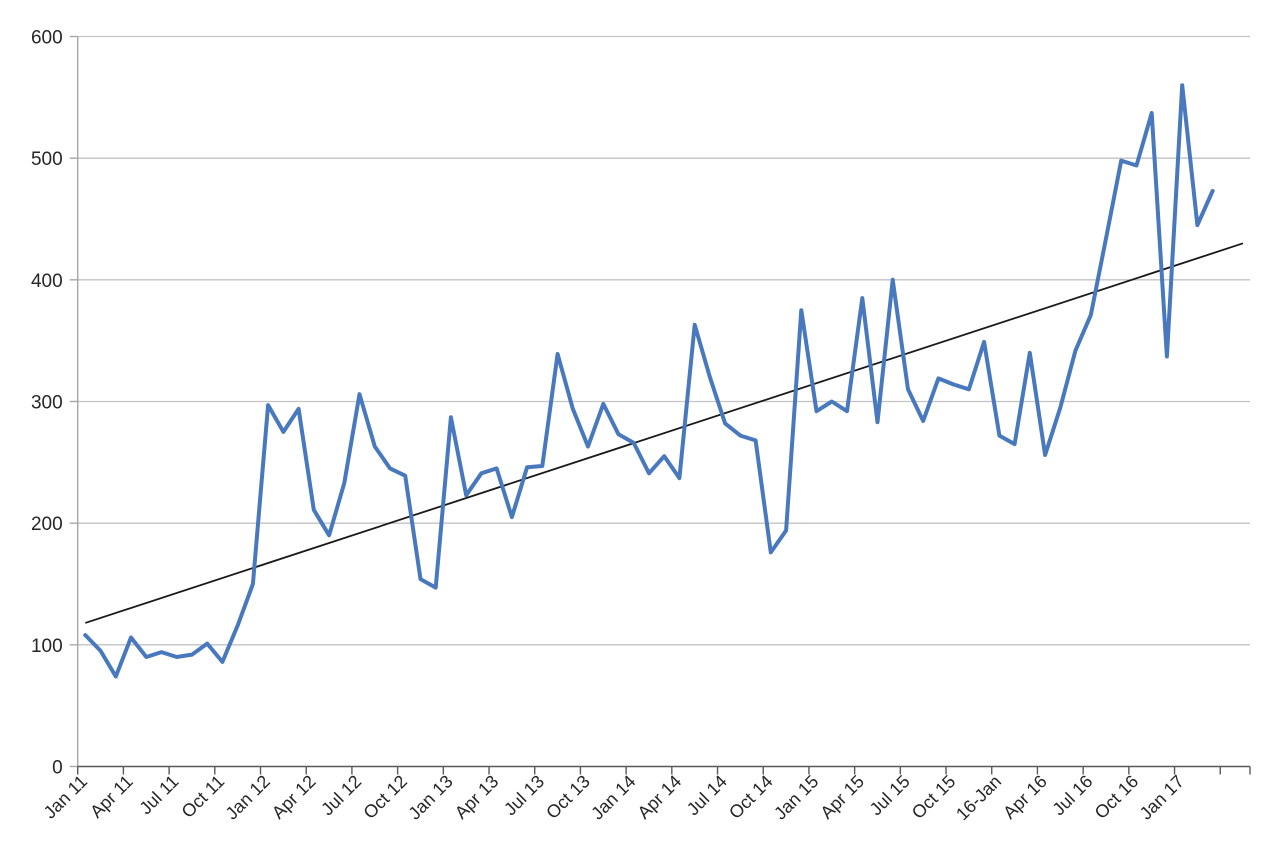 The width and height of the screenshot is (1268, 859). What do you see at coordinates (47, 646) in the screenshot?
I see `y-axis-label: 100` at bounding box center [47, 646].